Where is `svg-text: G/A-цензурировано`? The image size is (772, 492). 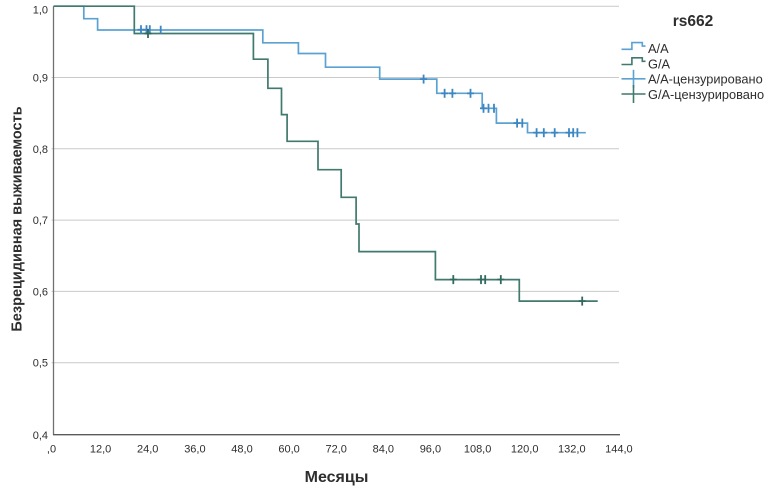
svg-text: G/A-цензурировано is located at coordinates (706, 94).